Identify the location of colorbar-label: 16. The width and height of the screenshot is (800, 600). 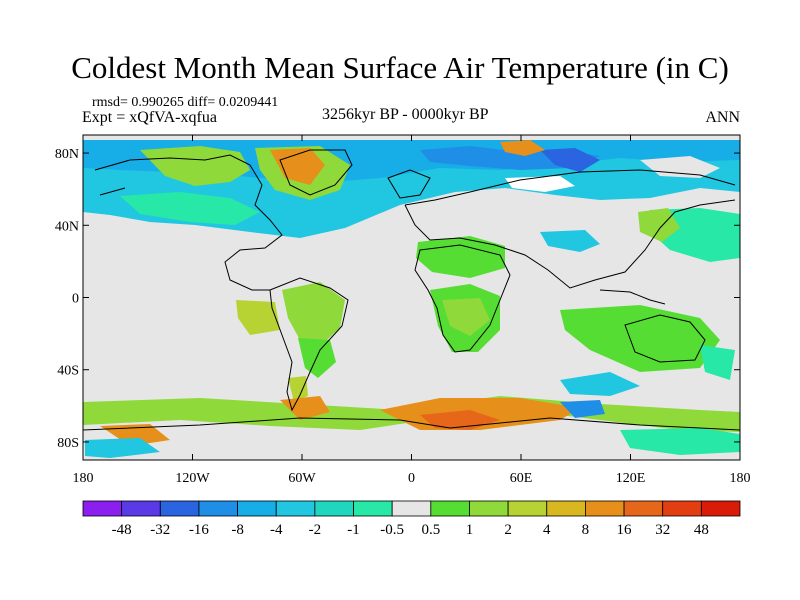
(625, 530).